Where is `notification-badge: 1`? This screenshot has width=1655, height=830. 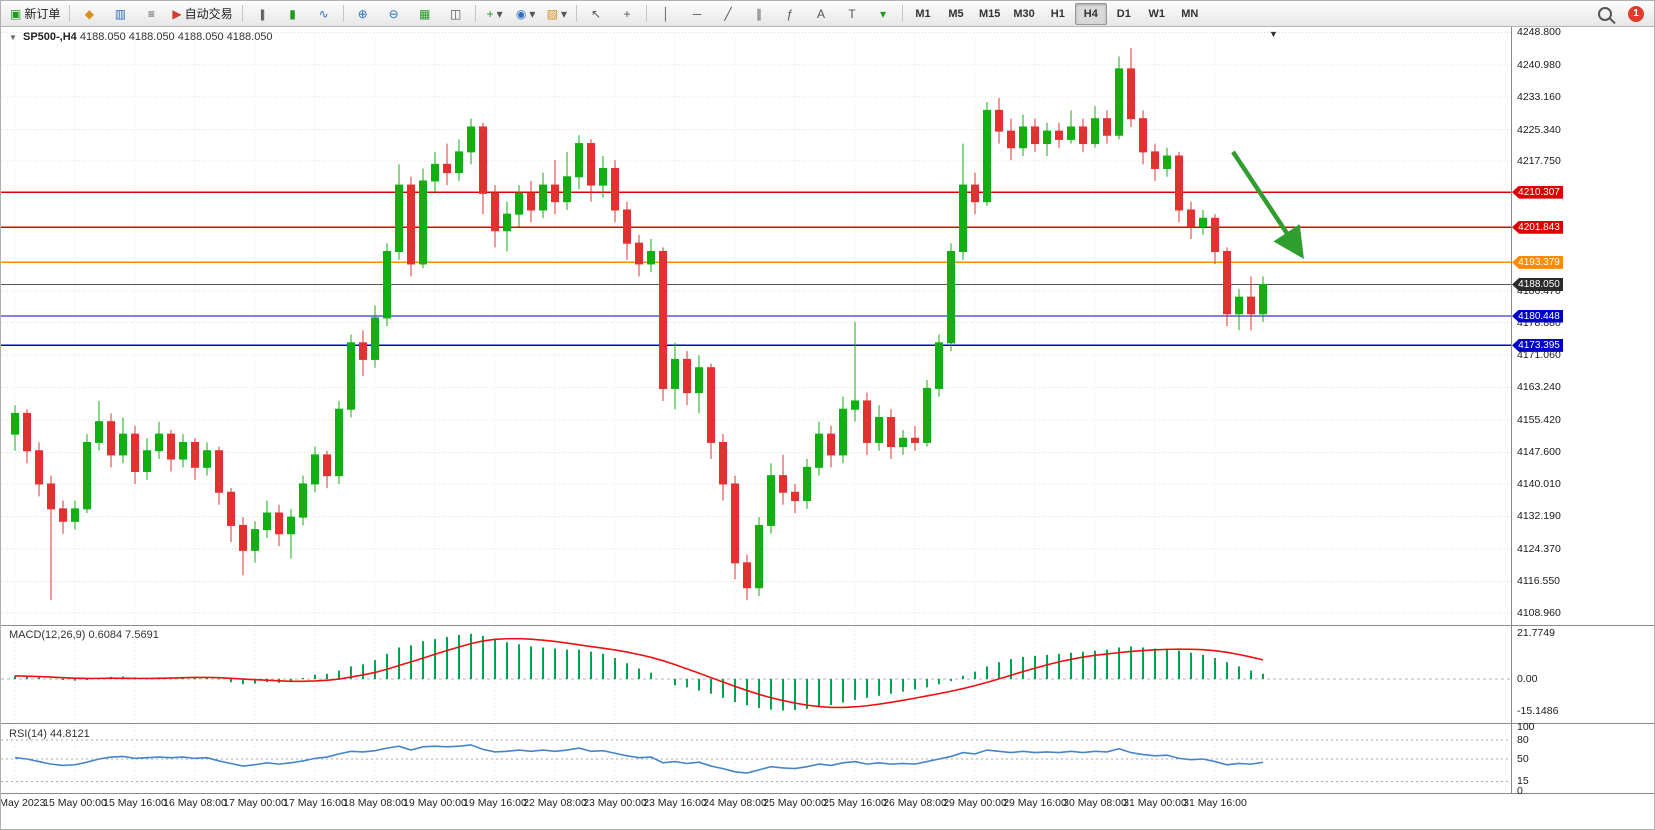 notification-badge: 1 is located at coordinates (1636, 13).